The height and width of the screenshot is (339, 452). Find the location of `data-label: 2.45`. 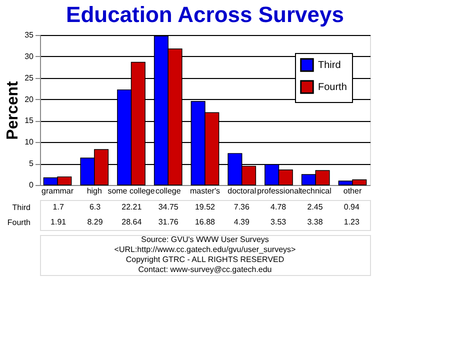

data-label: 2.45 is located at coordinates (315, 207).